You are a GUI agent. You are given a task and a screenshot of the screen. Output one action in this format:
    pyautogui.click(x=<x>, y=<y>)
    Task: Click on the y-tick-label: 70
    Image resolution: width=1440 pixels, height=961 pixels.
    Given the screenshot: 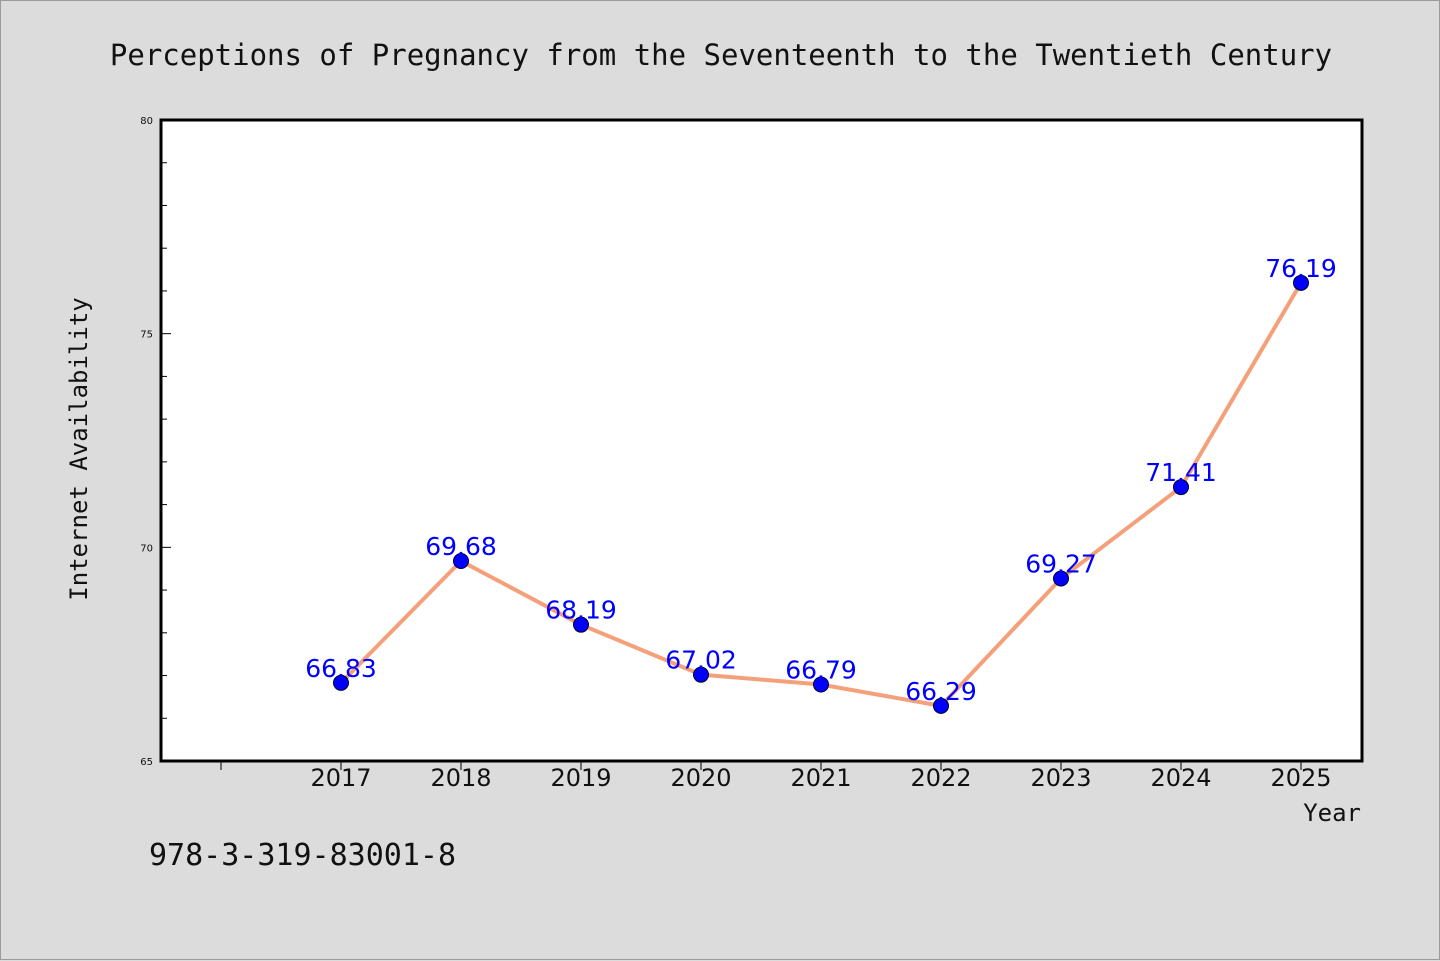 What is the action you would take?
    pyautogui.click(x=146, y=548)
    